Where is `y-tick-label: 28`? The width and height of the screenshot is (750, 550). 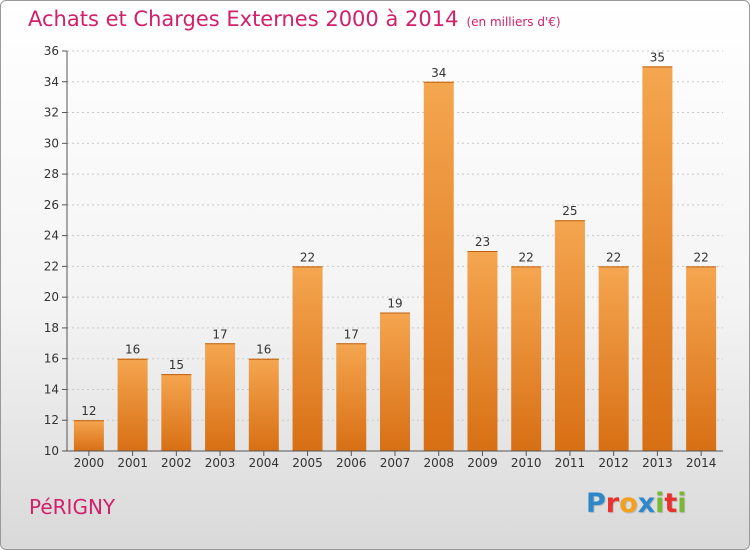 y-tick-label: 28 is located at coordinates (51, 174).